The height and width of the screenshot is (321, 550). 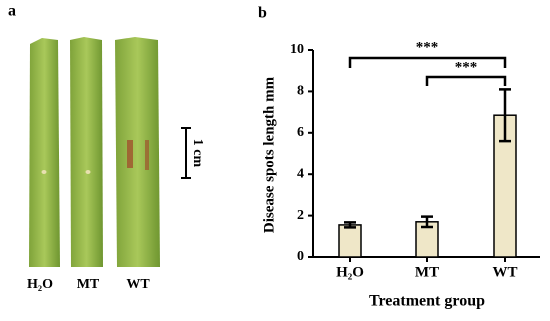 I want to click on y-tick-label: 2, so click(x=300, y=215).